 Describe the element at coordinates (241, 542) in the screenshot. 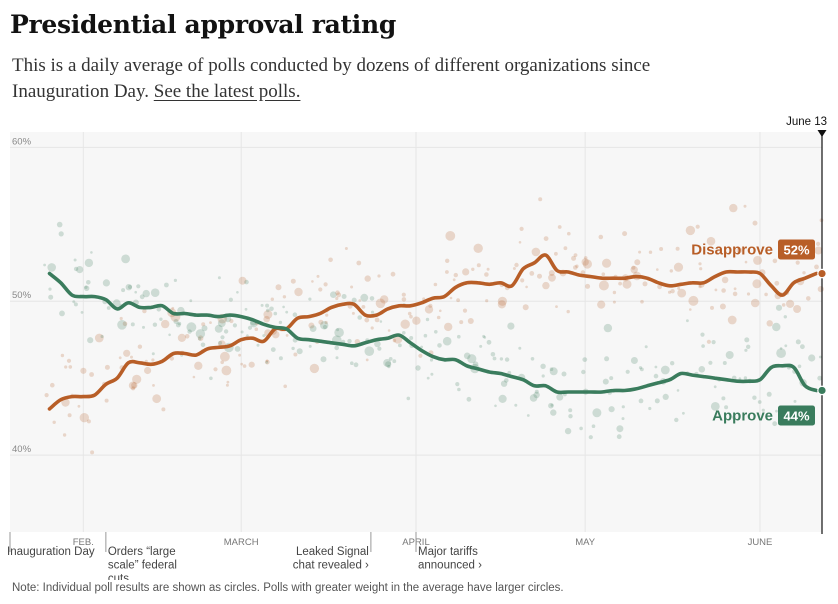

I see `x-tick-label: MARCH` at that location.